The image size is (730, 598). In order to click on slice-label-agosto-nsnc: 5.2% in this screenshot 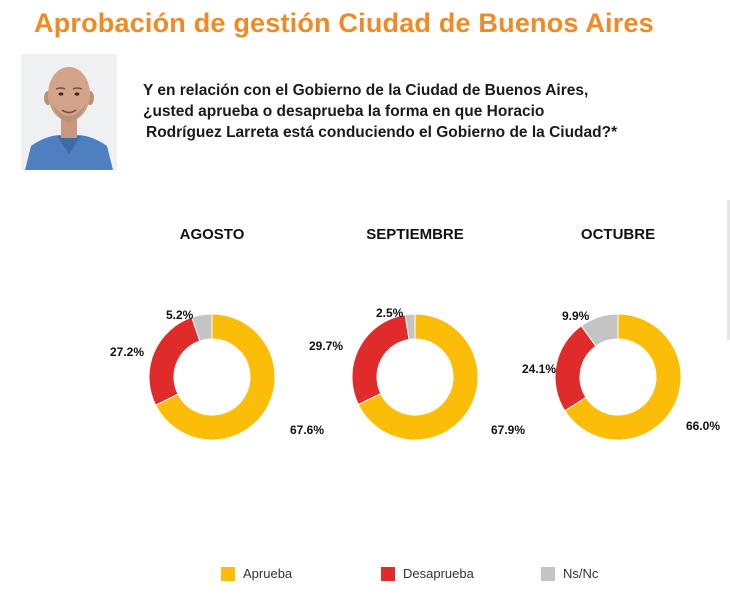, I will do `click(180, 315)`.